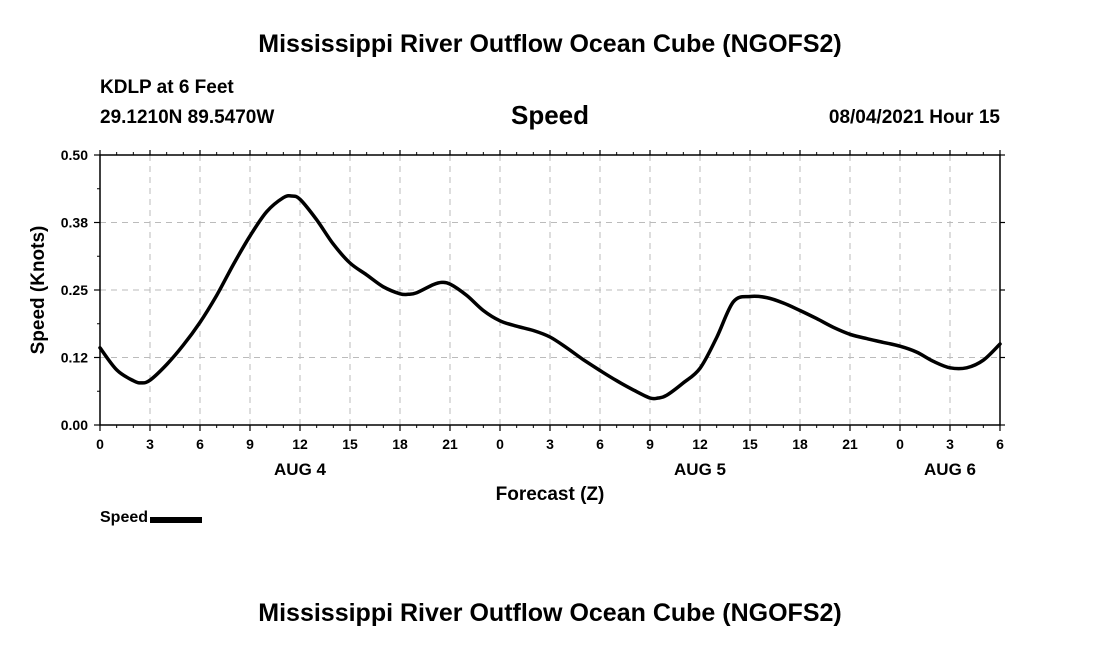 The width and height of the screenshot is (1100, 650). What do you see at coordinates (74, 425) in the screenshot?
I see `y-tick-label: 0.00` at bounding box center [74, 425].